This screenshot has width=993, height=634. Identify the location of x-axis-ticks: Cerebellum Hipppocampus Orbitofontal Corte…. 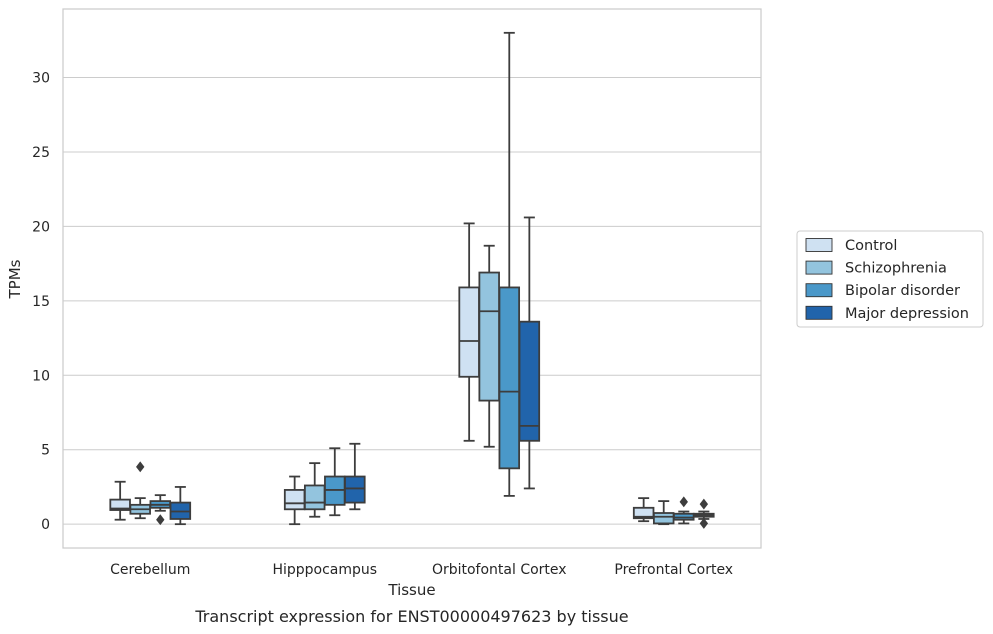
(421, 570).